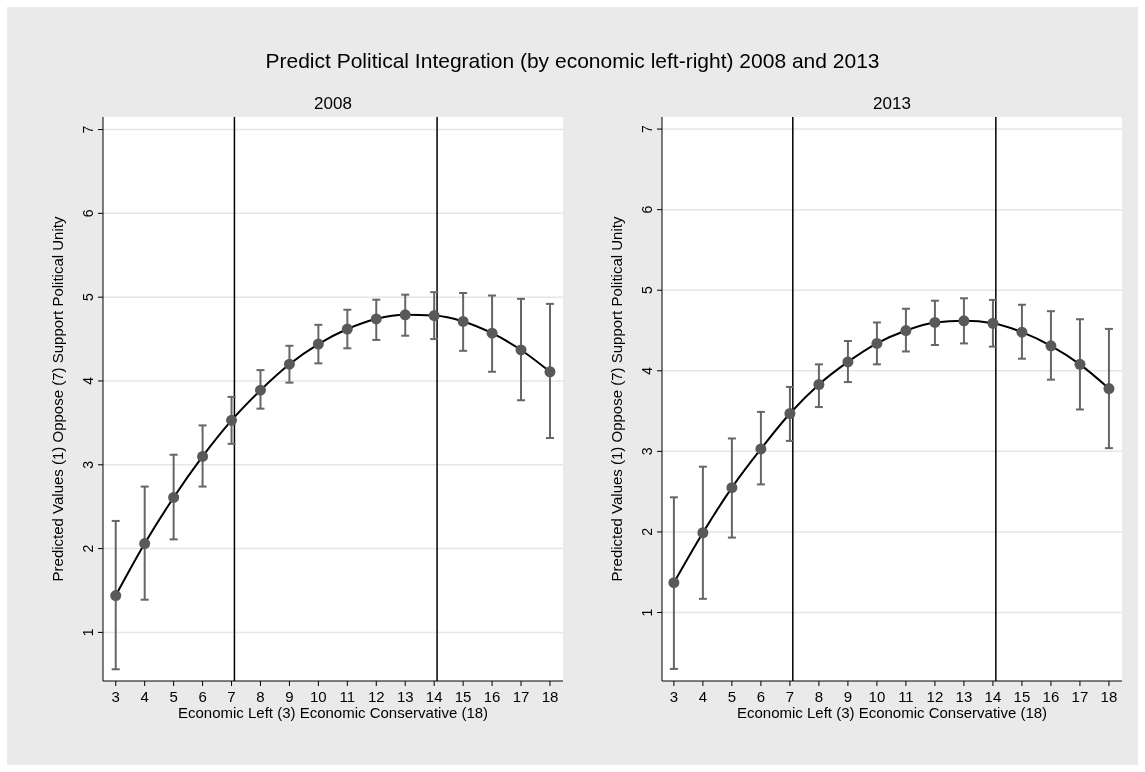 The image size is (1145, 772). I want to click on text: Predict Political Integration (by economic left-right) 2008 and 2013, so click(572, 60).